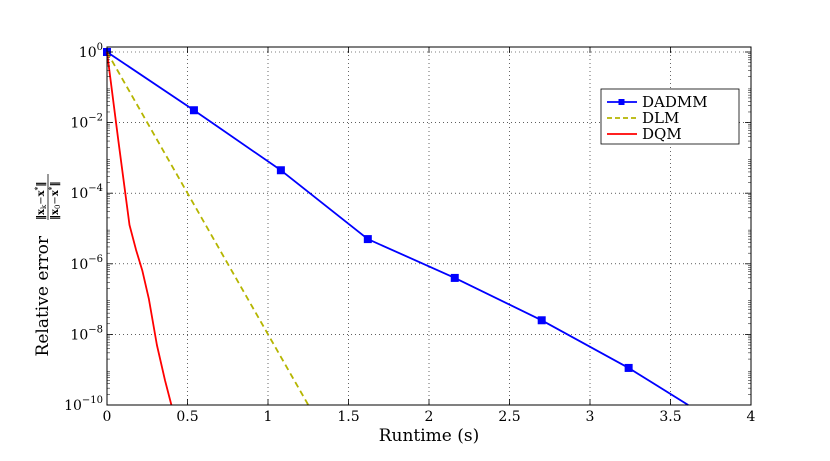 The height and width of the screenshot is (461, 830). What do you see at coordinates (187, 417) in the screenshot?
I see `x-tick-label: 0.5` at bounding box center [187, 417].